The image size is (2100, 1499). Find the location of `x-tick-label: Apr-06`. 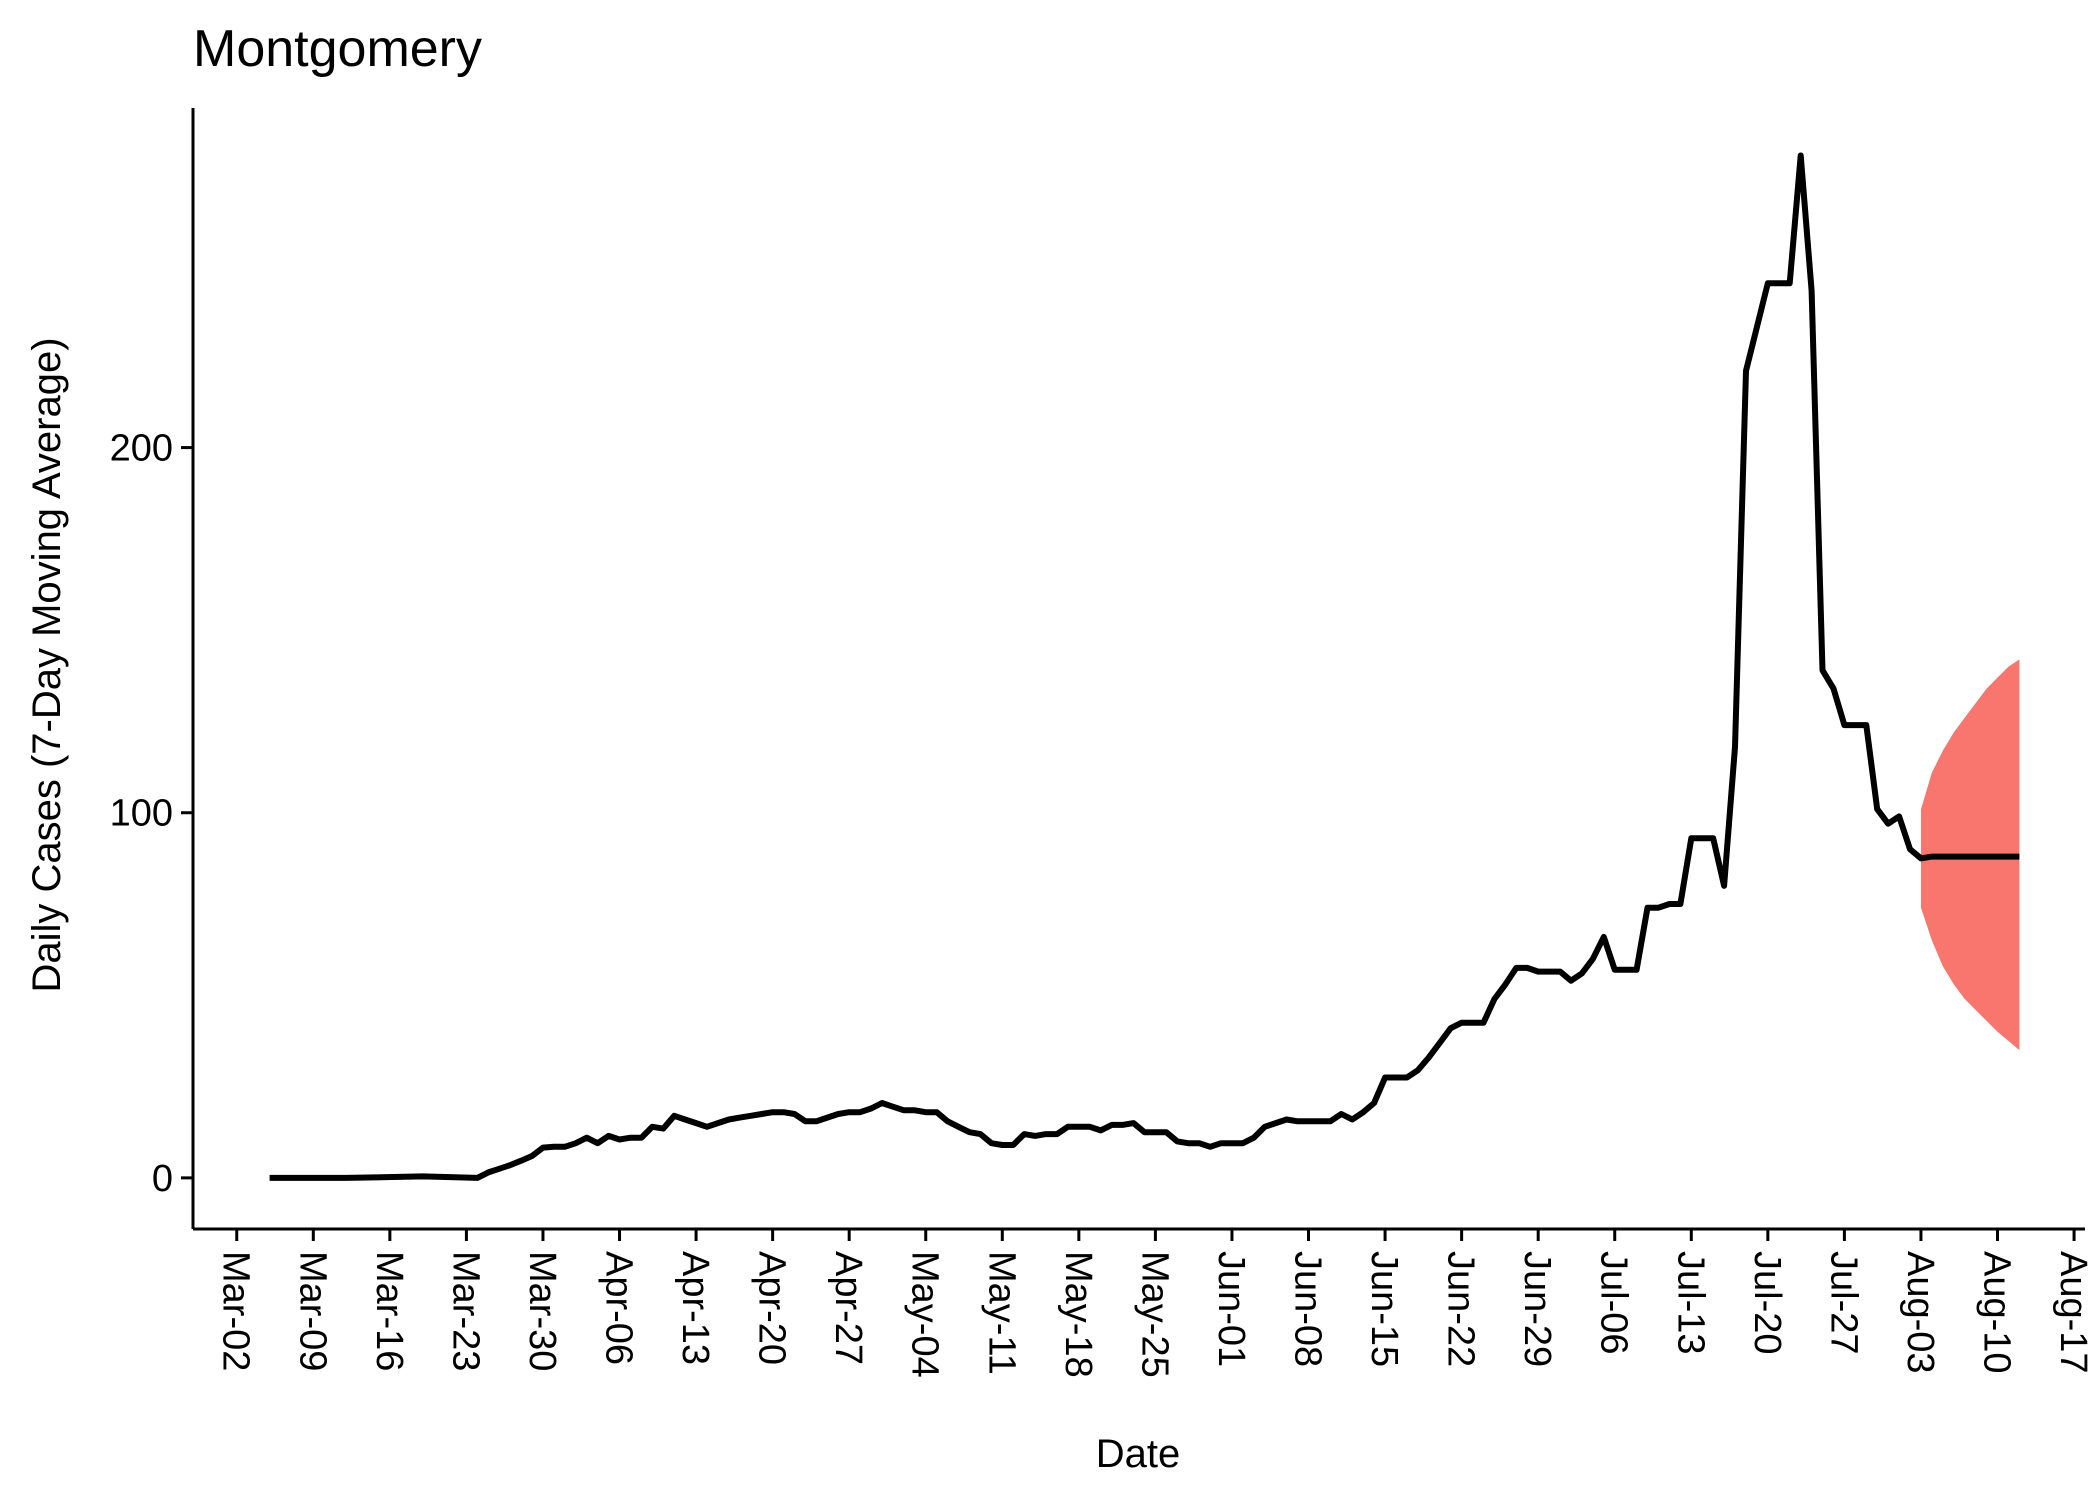

x-tick-label: Apr-06 is located at coordinates (619, 1308).